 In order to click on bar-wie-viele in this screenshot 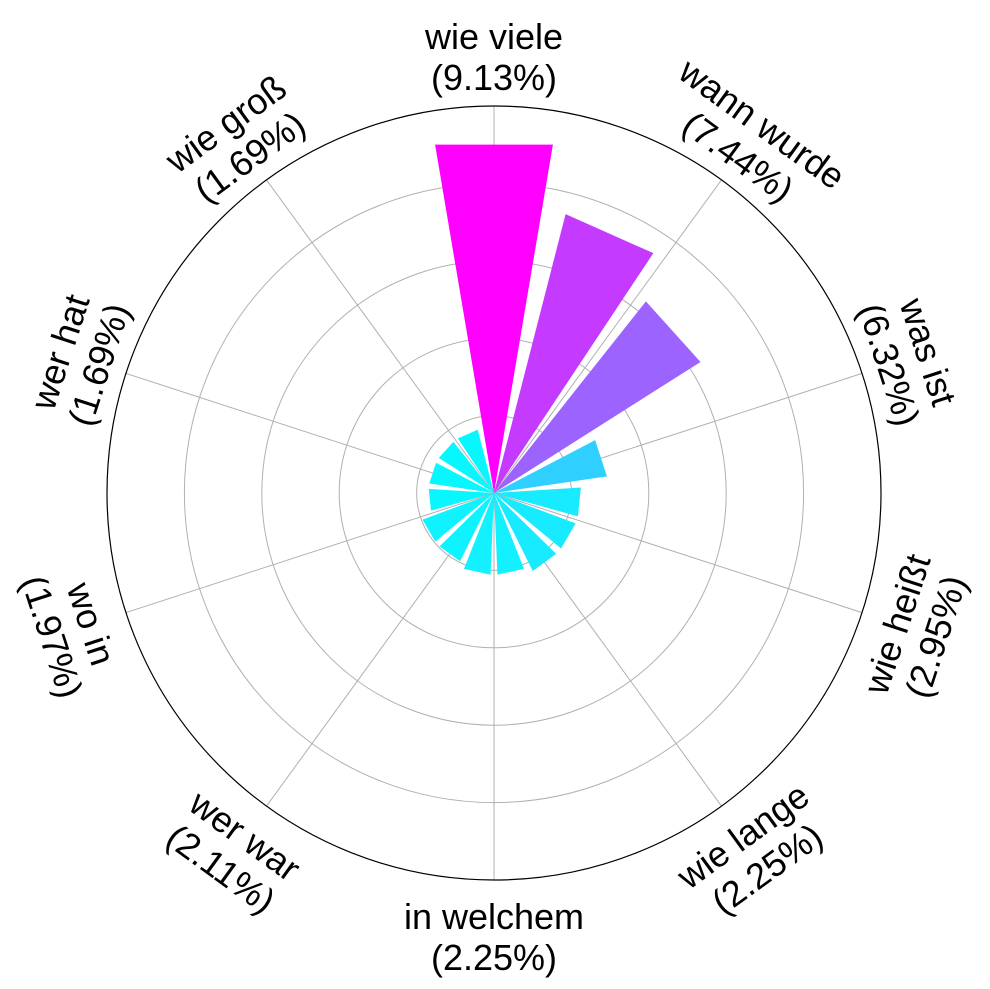, I will do `click(494, 318)`.